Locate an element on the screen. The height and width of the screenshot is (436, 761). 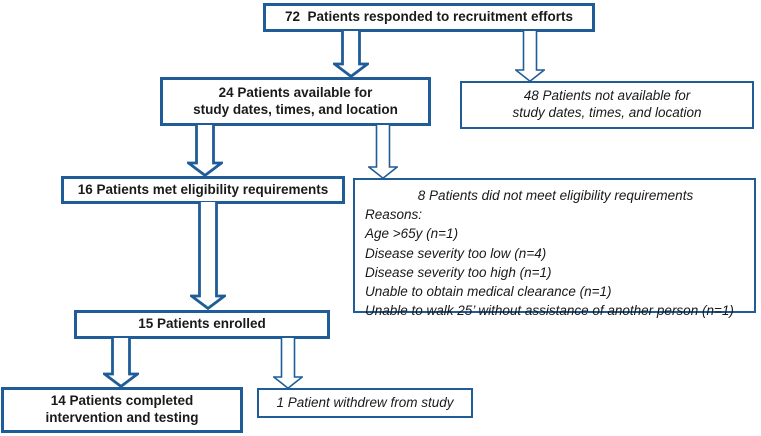
arrow-enrolled-to-completed is located at coordinates (121, 363).